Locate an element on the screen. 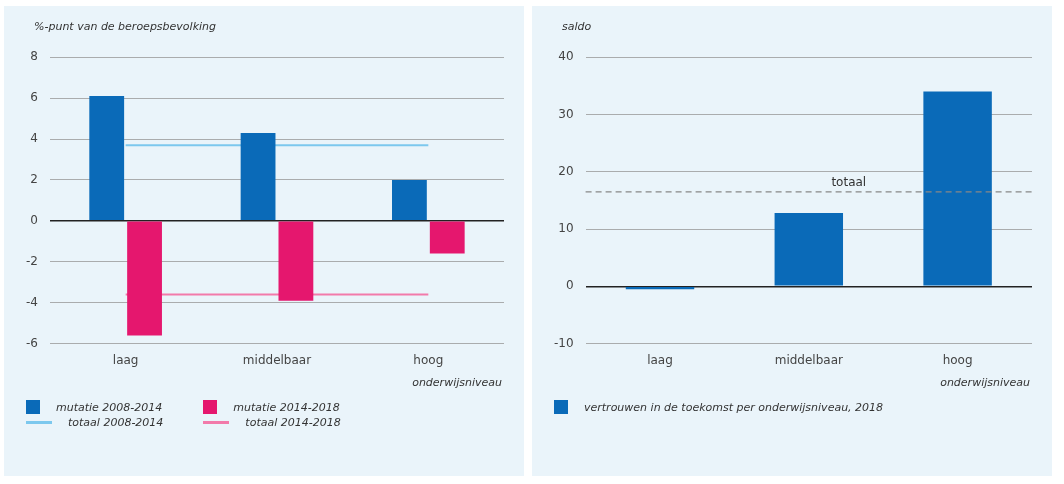  y-axis-title: saldo is located at coordinates (577, 27).